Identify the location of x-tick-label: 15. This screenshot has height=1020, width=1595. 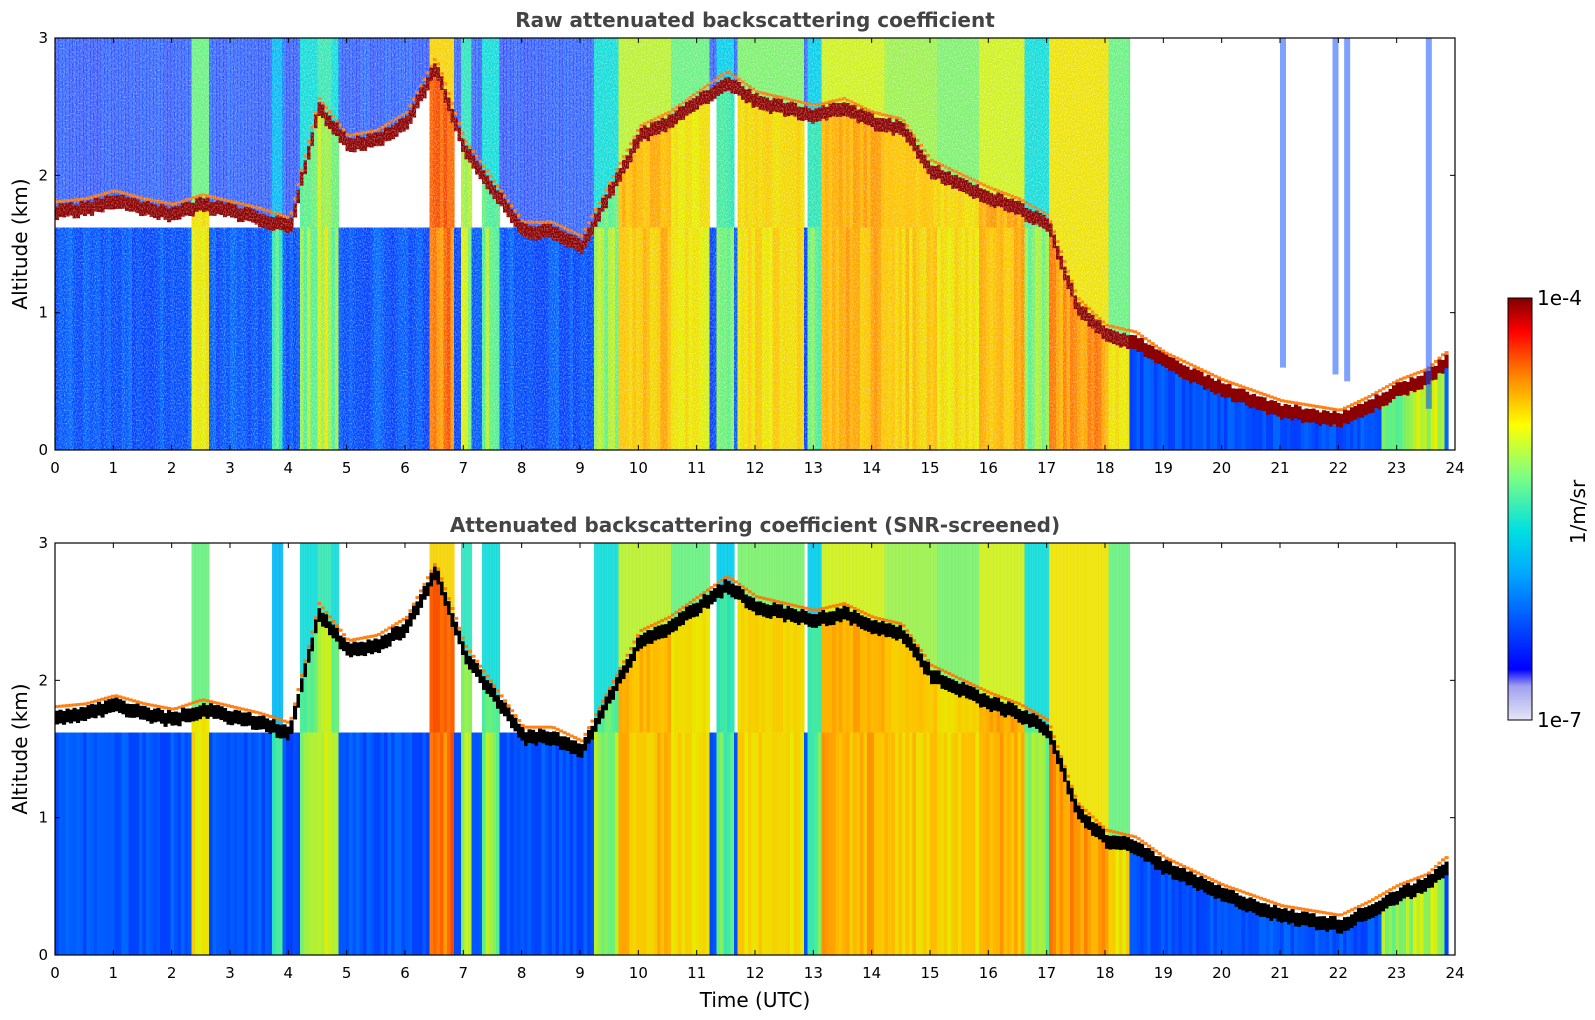
(929, 973).